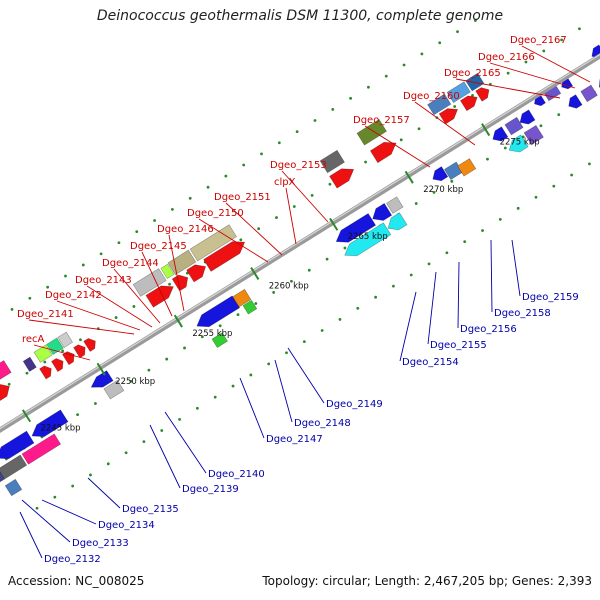 This screenshot has width=600, height=600. I want to click on axis-tick-label: 2245 kbp, so click(60, 429).